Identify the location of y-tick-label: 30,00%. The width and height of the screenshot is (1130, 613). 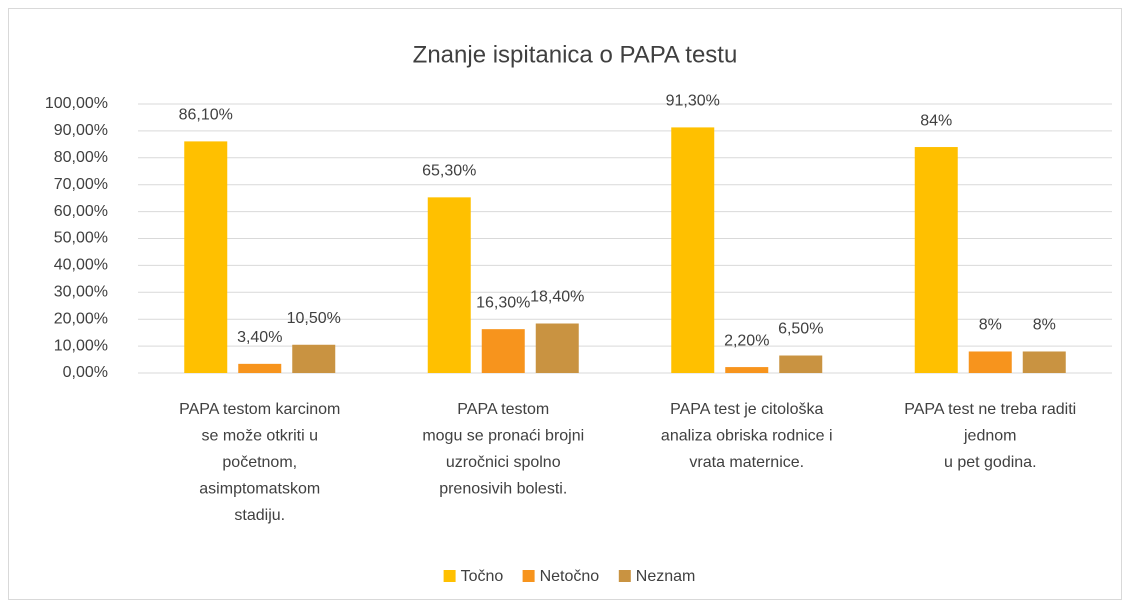
(81, 292).